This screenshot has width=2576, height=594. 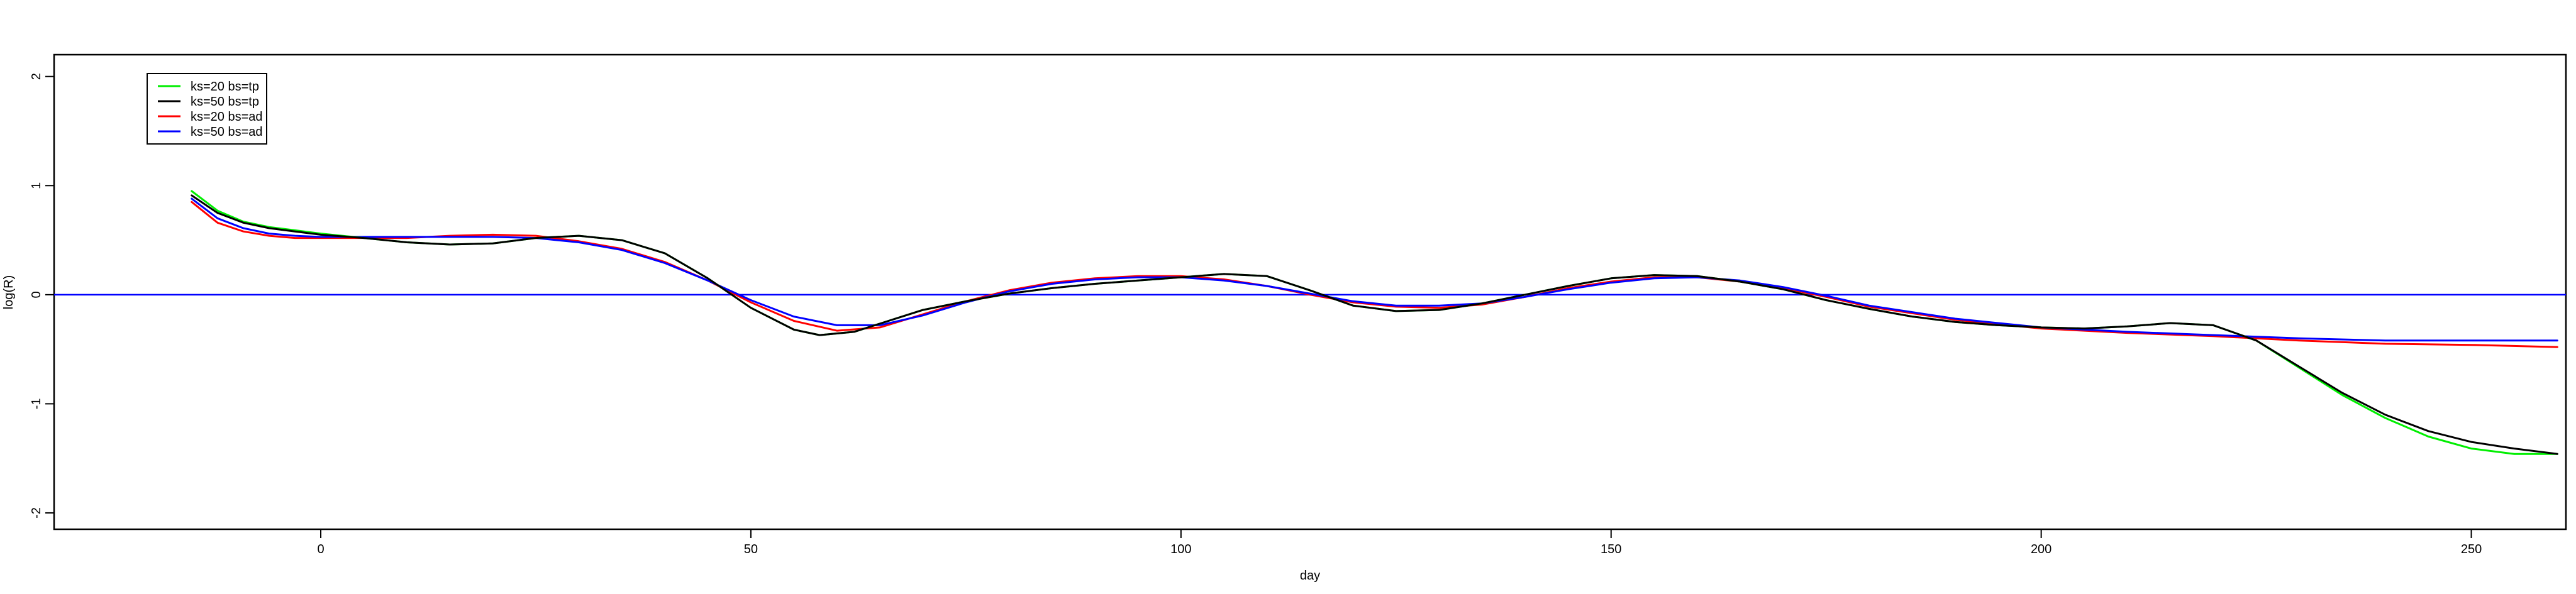 What do you see at coordinates (36, 294) in the screenshot?
I see `y-tick-label: 0` at bounding box center [36, 294].